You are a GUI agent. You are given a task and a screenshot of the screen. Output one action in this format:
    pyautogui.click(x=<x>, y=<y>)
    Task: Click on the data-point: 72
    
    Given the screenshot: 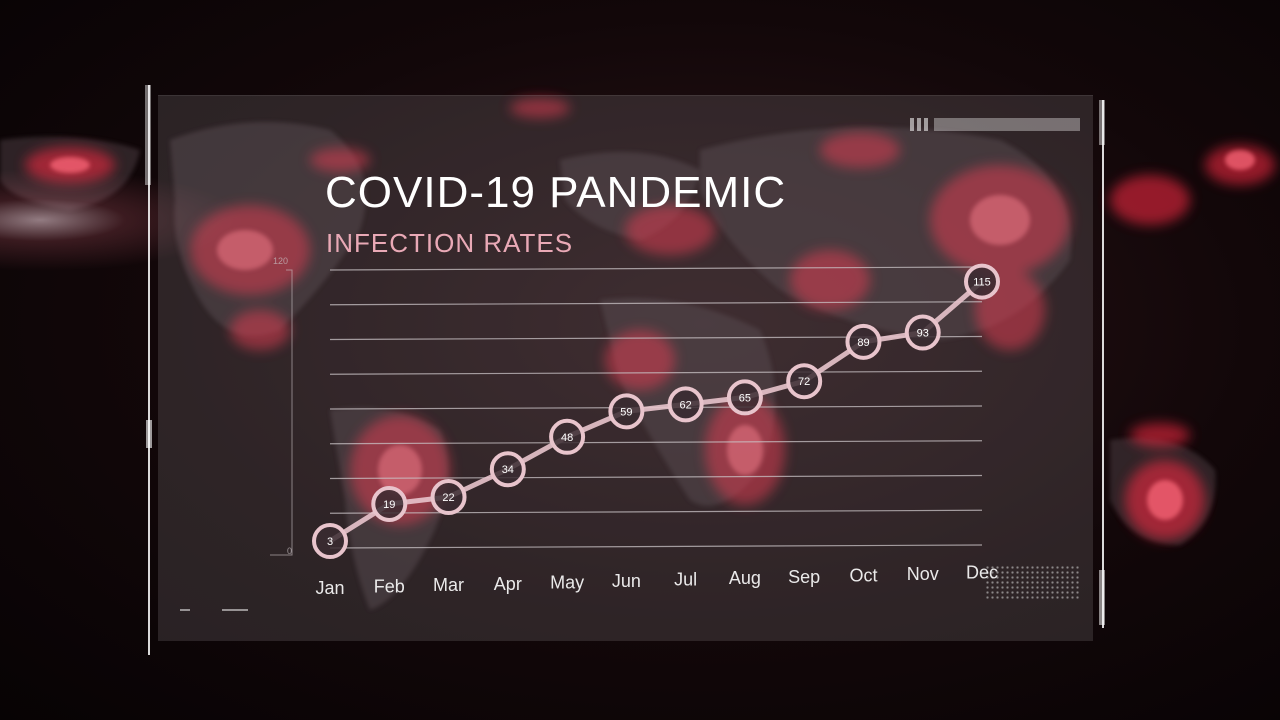 What is the action you would take?
    pyautogui.click(x=804, y=381)
    